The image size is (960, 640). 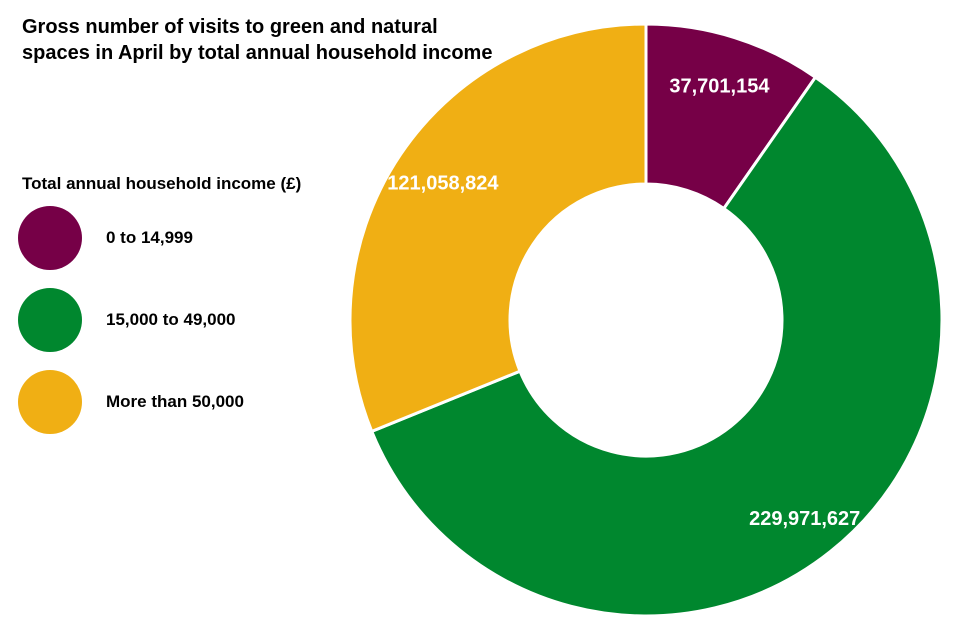 I want to click on legend-item-high-income: More than 50,000, so click(x=159, y=402).